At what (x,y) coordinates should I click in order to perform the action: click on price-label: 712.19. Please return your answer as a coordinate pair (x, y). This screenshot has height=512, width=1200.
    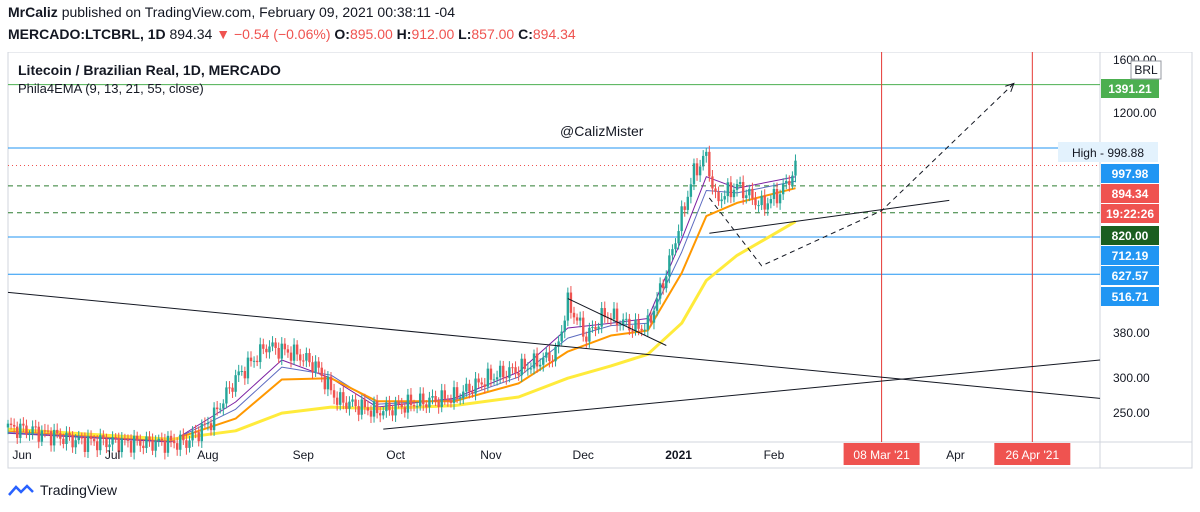
    Looking at the image, I should click on (1130, 256).